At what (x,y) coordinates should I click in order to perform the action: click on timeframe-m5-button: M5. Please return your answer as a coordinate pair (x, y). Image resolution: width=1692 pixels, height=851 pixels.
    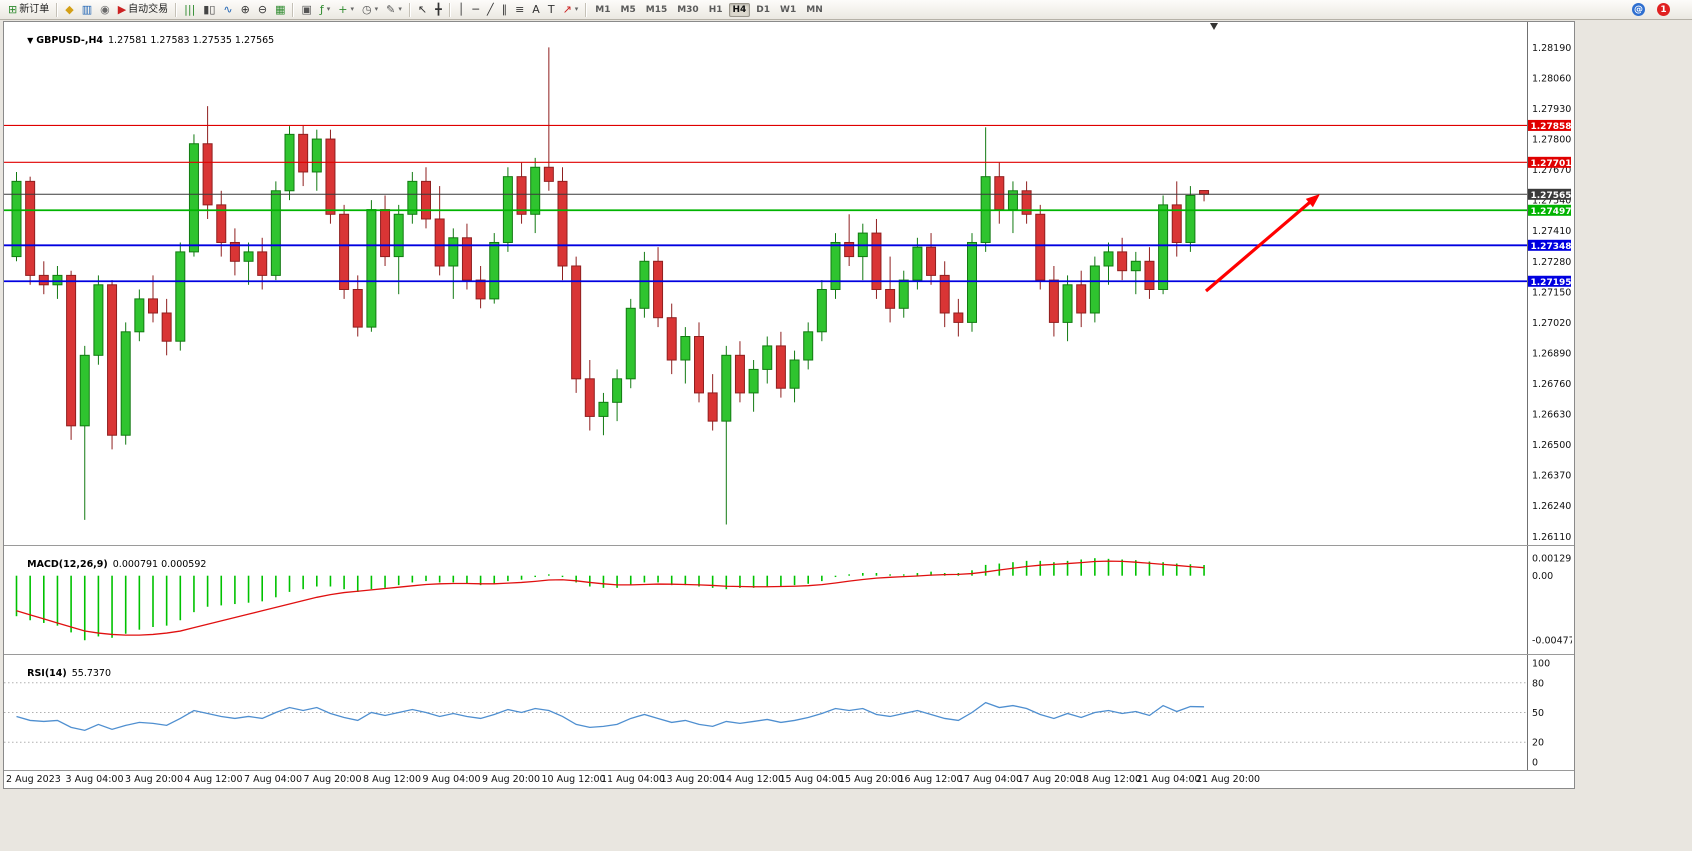
    Looking at the image, I should click on (628, 9).